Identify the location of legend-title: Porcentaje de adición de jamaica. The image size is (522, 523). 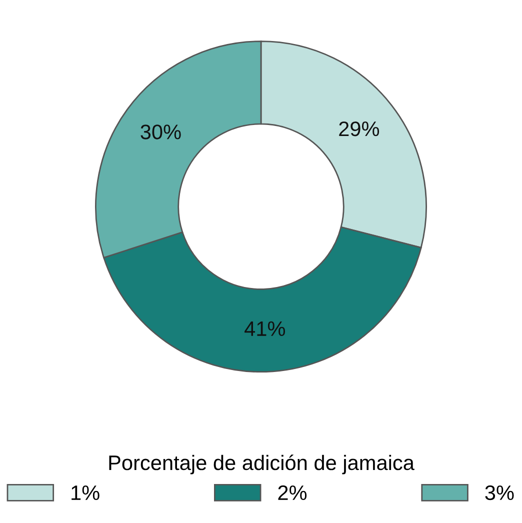
(261, 464).